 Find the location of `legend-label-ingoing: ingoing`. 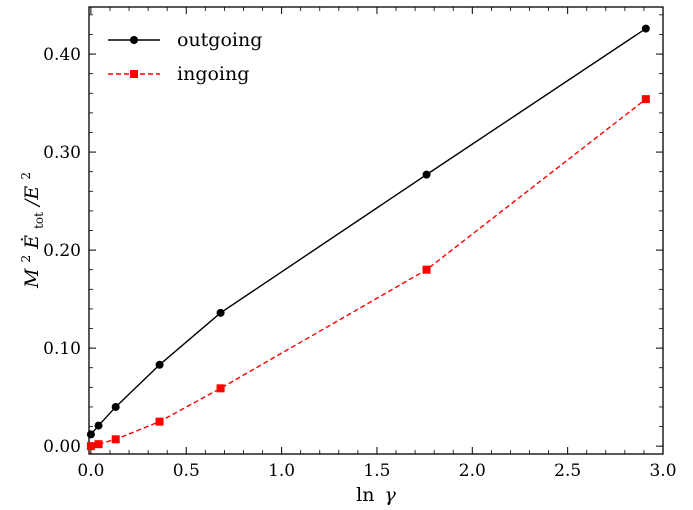

legend-label-ingoing: ingoing is located at coordinates (213, 74).